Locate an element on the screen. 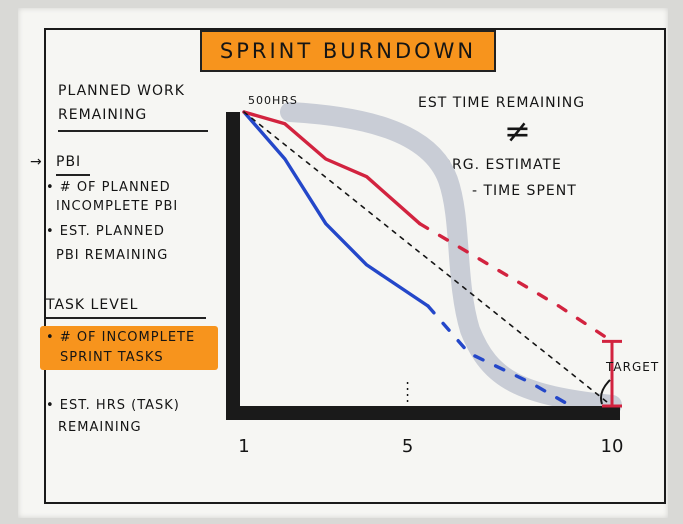  x-tick-label: 5 is located at coordinates (407, 446).